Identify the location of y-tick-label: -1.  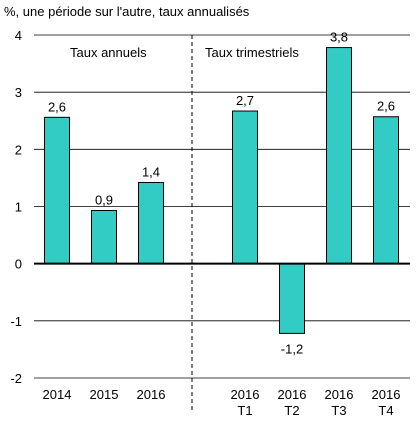
(16, 321).